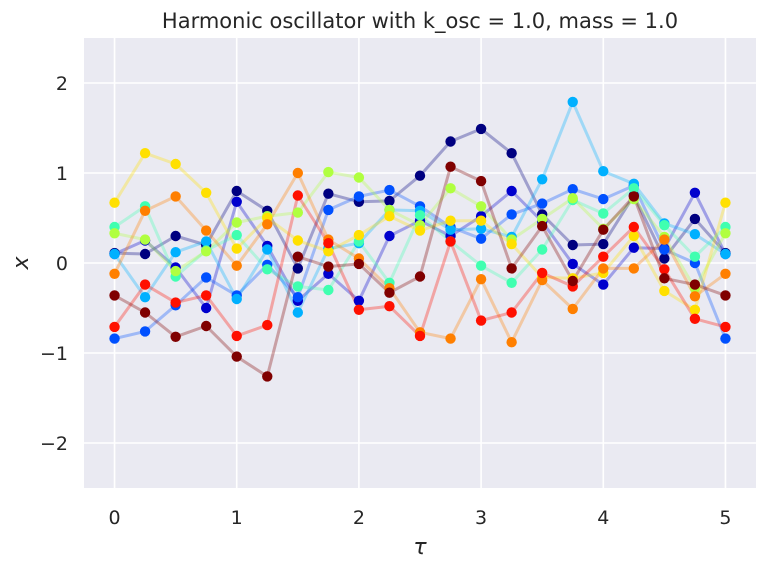 The image size is (766, 566). What do you see at coordinates (725, 518) in the screenshot?
I see `x-tick-label: 5` at bounding box center [725, 518].